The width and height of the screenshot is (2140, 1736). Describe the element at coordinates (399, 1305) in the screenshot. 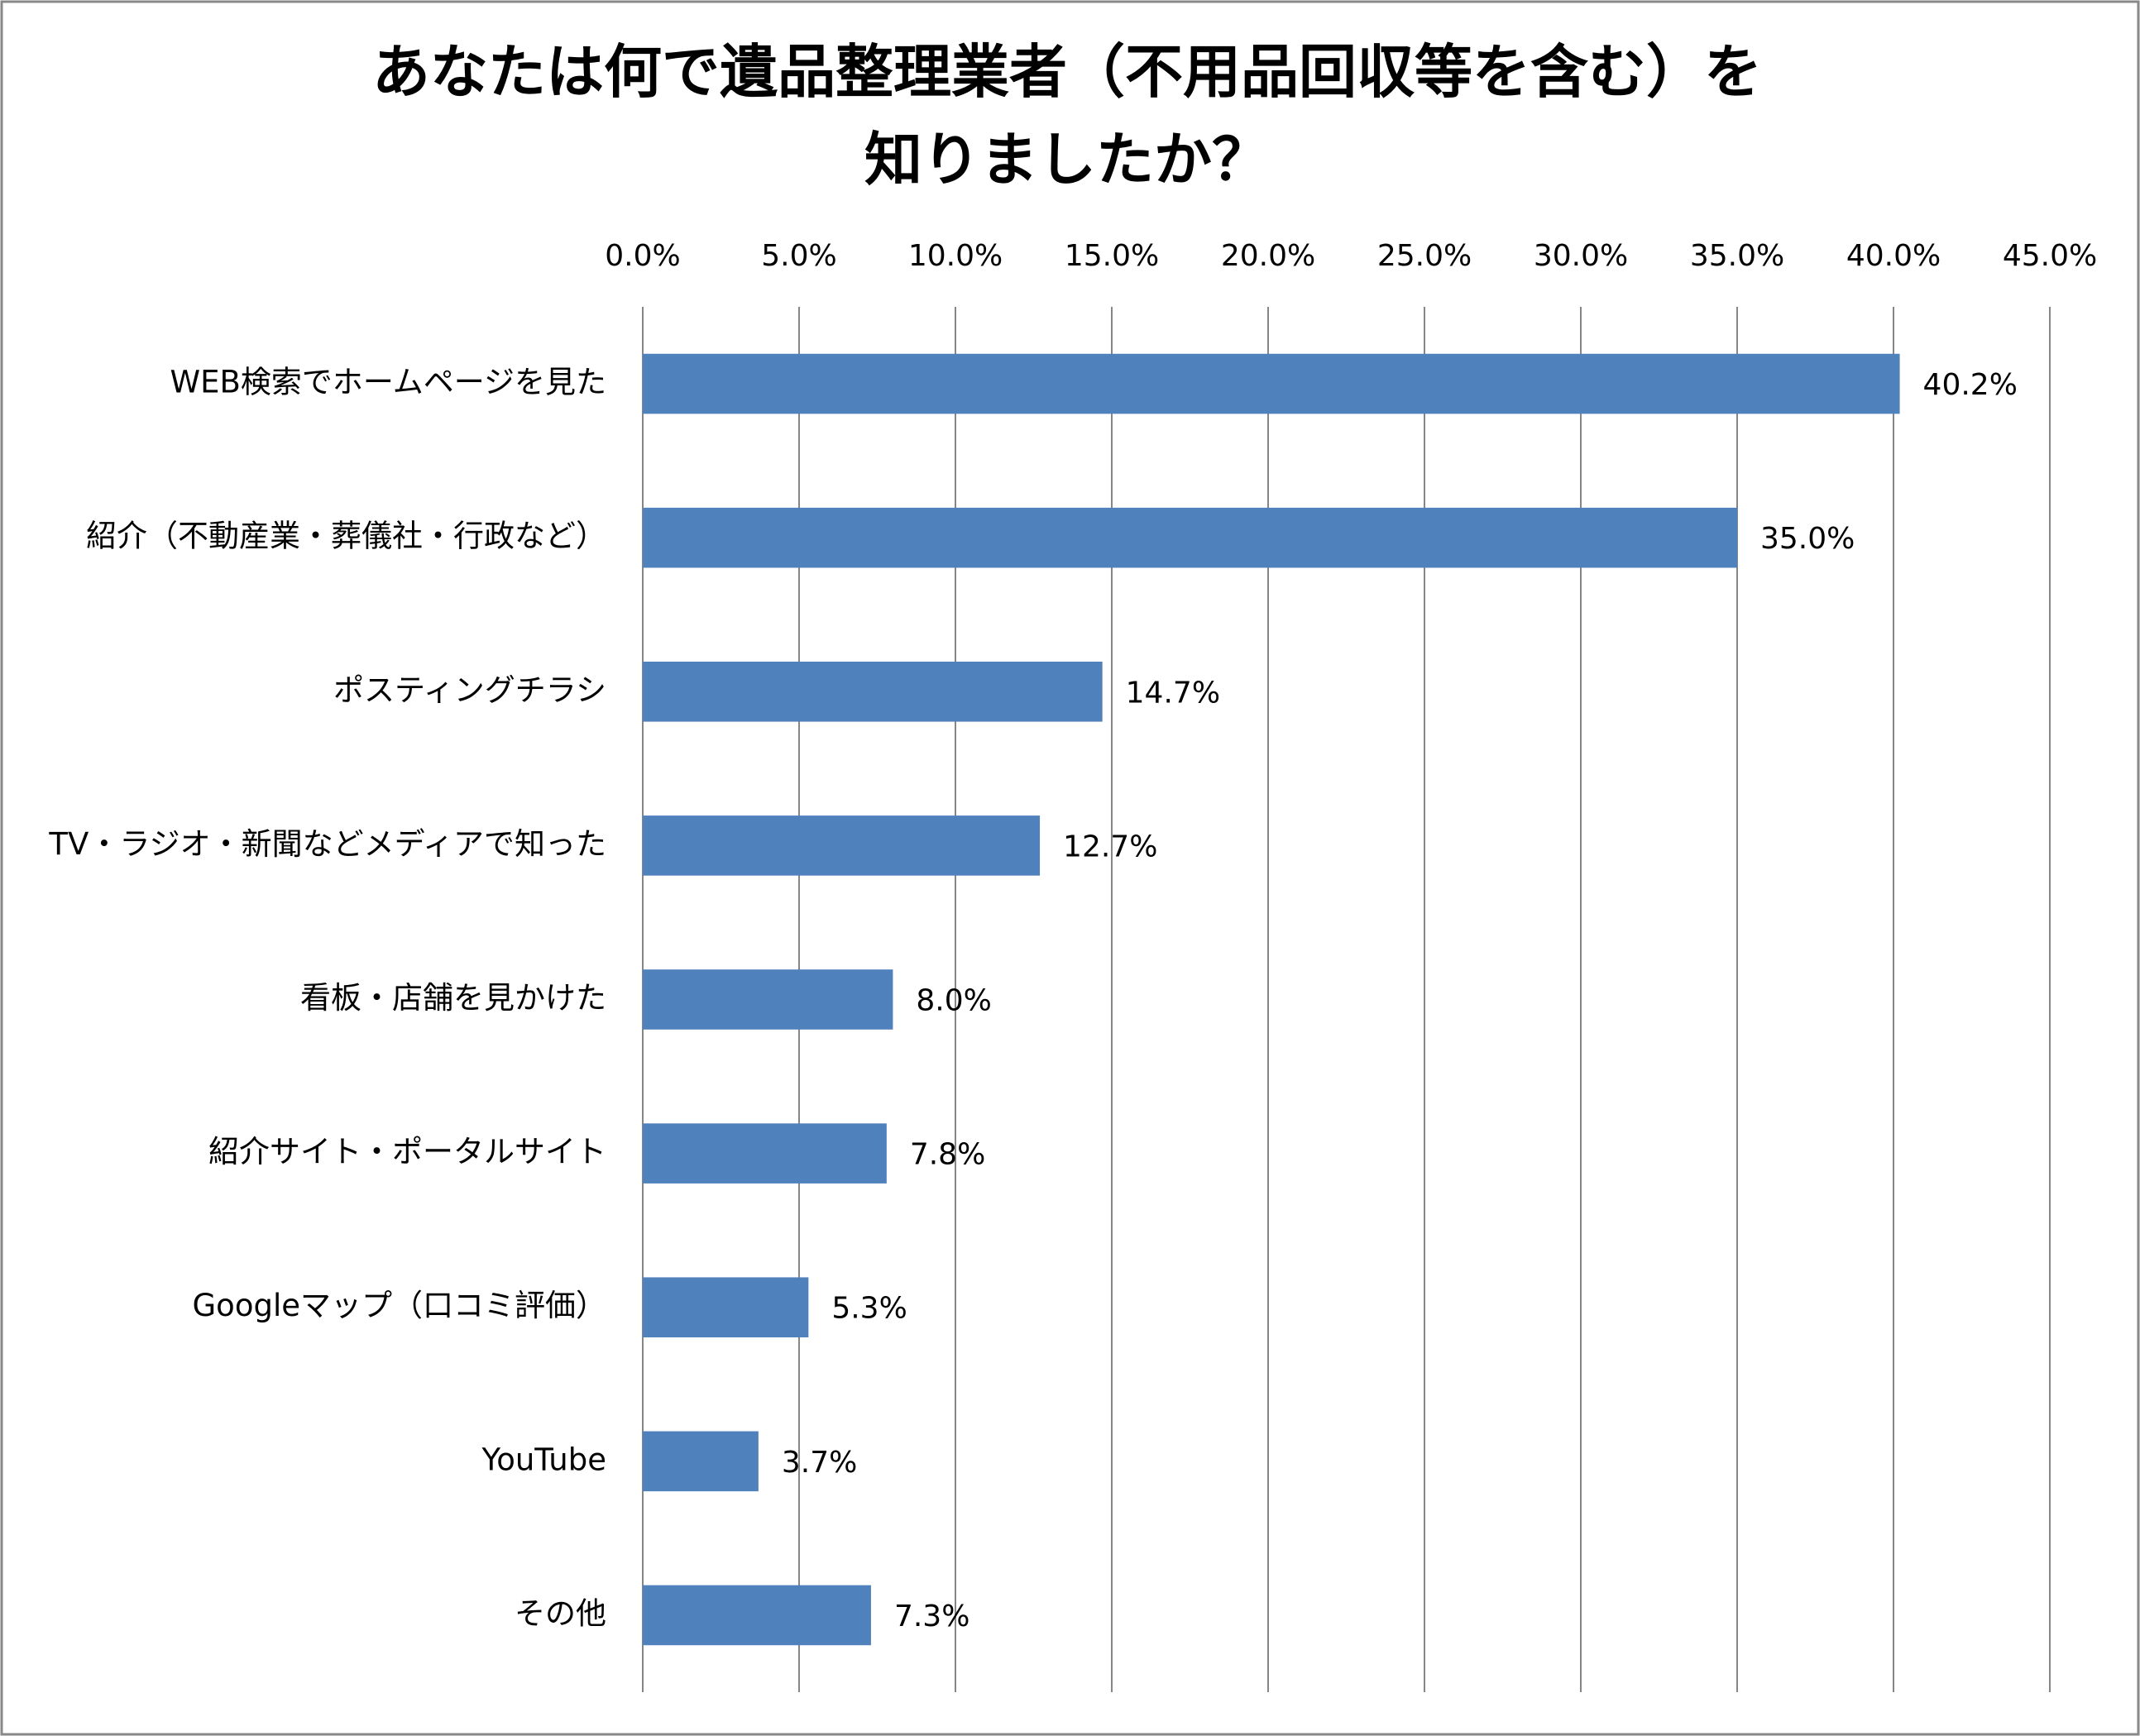

I see `y-tick-label: Googleマップ（口コミ評価）` at that location.